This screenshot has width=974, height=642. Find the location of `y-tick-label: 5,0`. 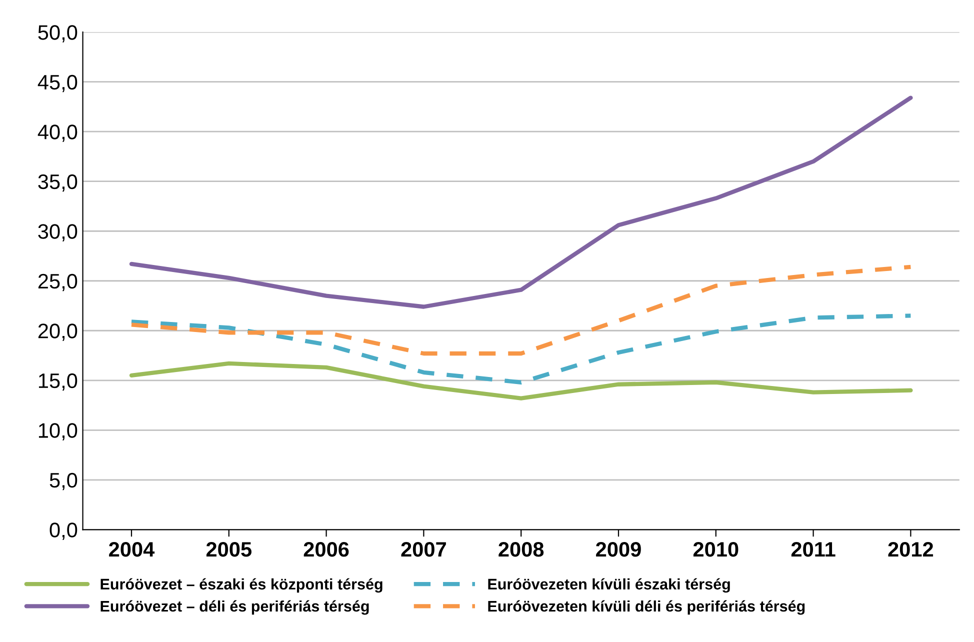

y-tick-label: 5,0 is located at coordinates (64, 481).